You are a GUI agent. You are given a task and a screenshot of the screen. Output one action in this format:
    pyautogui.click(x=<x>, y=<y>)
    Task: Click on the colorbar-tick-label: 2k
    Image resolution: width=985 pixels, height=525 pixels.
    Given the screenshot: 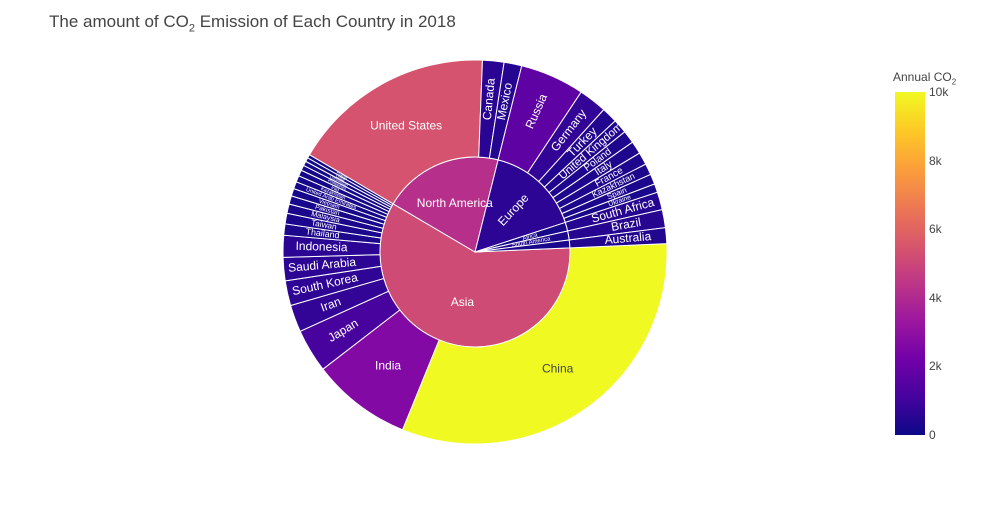 What is the action you would take?
    pyautogui.click(x=935, y=366)
    